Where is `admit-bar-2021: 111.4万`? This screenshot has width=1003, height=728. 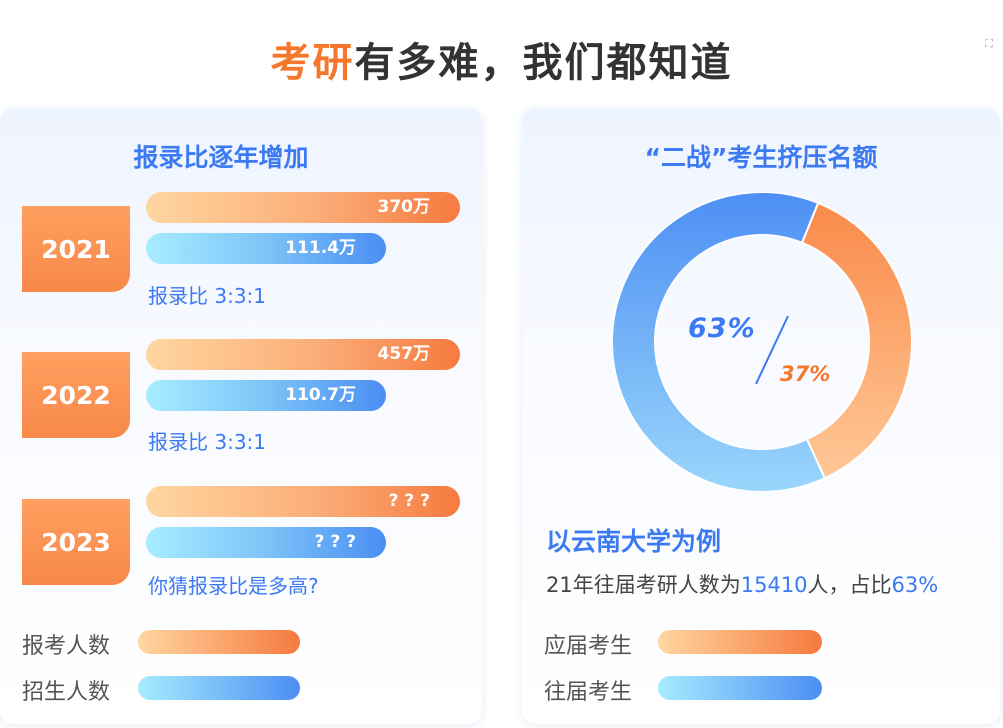
admit-bar-2021: 111.4万 is located at coordinates (266, 248).